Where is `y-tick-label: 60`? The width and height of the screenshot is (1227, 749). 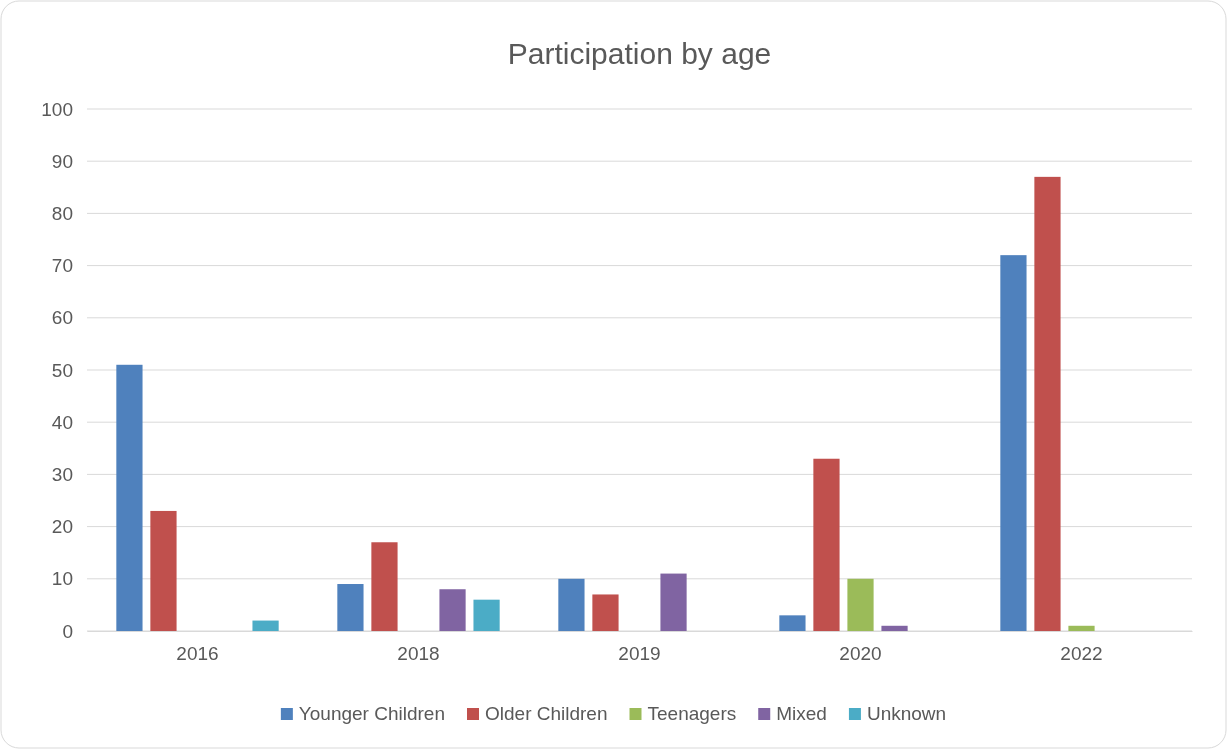
y-tick-label: 60 is located at coordinates (62, 318).